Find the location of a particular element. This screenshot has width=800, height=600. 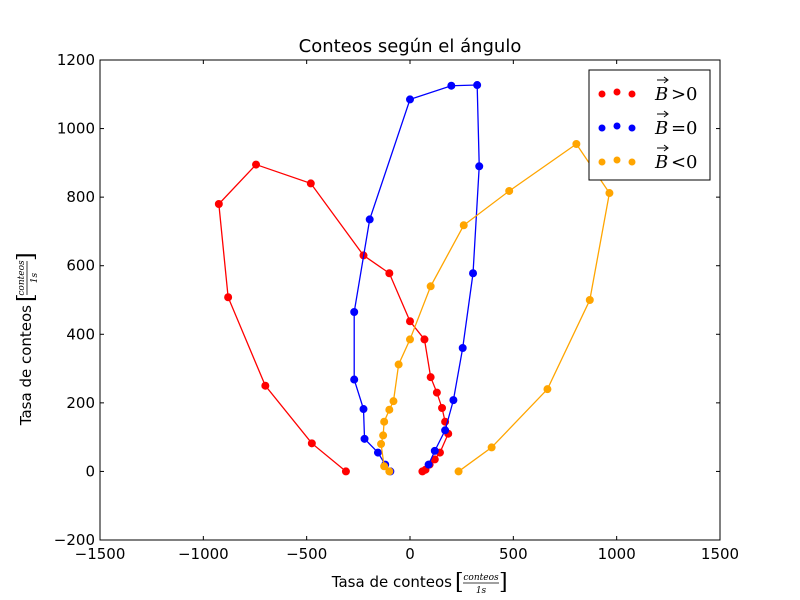

legend-box is located at coordinates (649, 125).